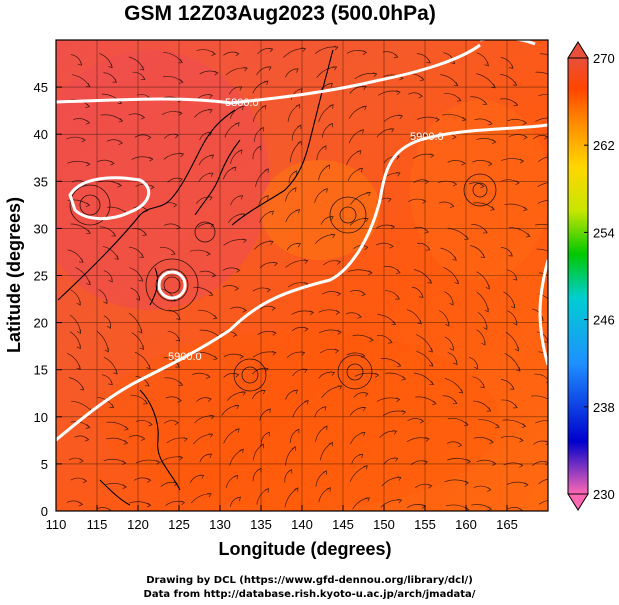  Describe the element at coordinates (466, 524) in the screenshot. I see `x-tick-label: 160` at that location.